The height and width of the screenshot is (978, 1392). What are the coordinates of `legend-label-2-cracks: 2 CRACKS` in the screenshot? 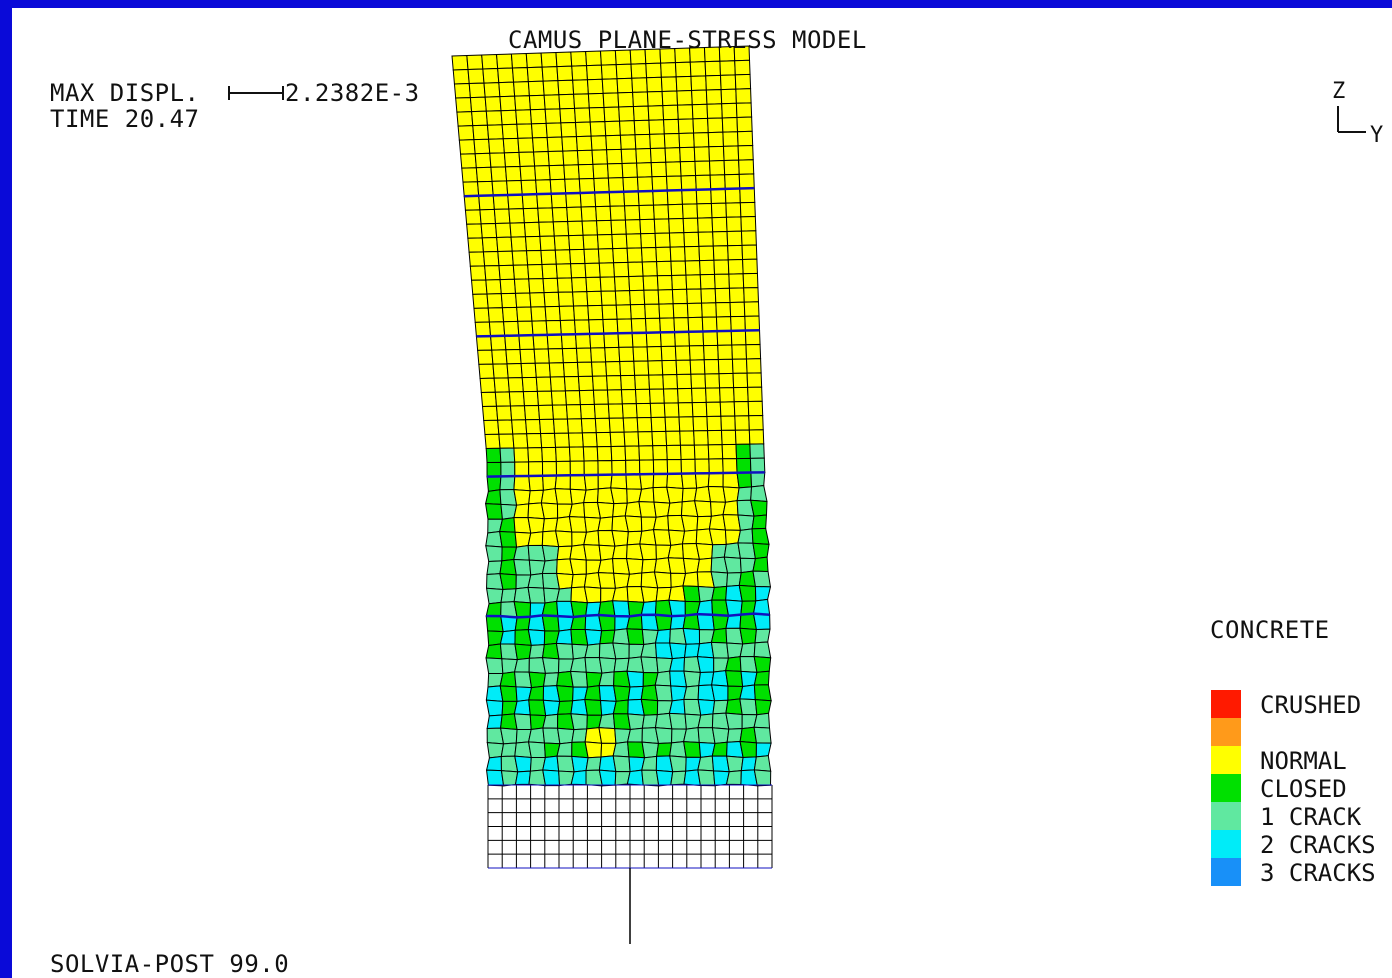 It's located at (1318, 845).